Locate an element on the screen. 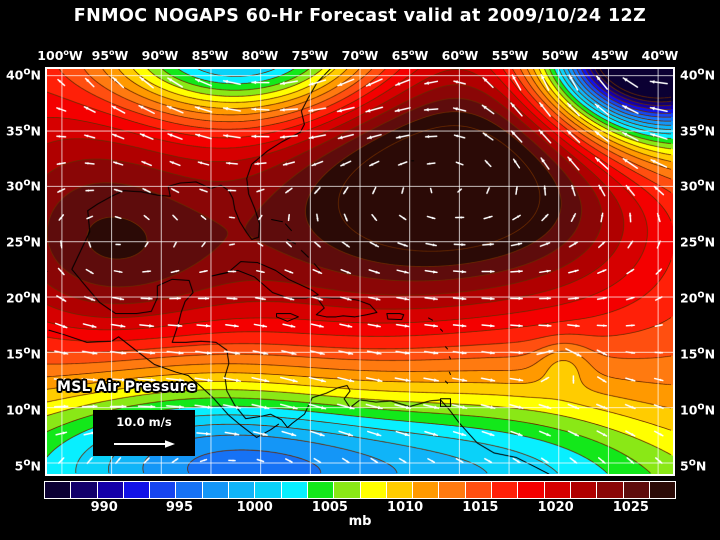  lat-tick-label-right: 35oN is located at coordinates (698, 130).